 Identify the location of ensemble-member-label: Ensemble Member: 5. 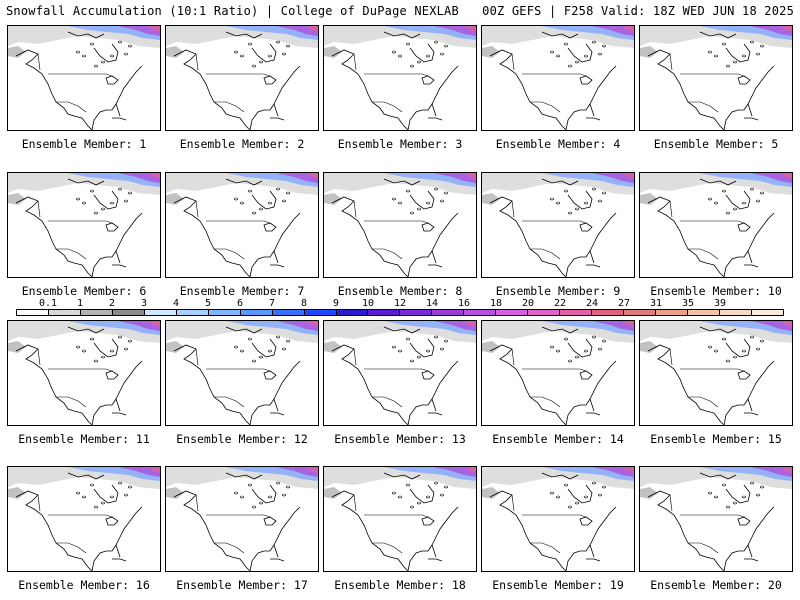
(716, 144).